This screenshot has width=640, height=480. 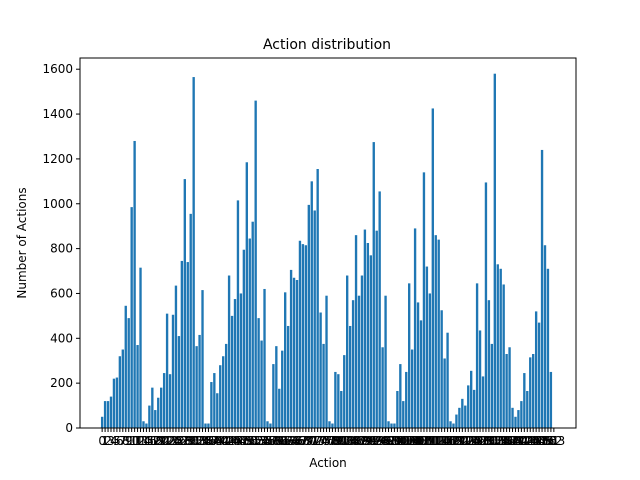 I want to click on x-tick-label: 119, so click(x=453, y=441).